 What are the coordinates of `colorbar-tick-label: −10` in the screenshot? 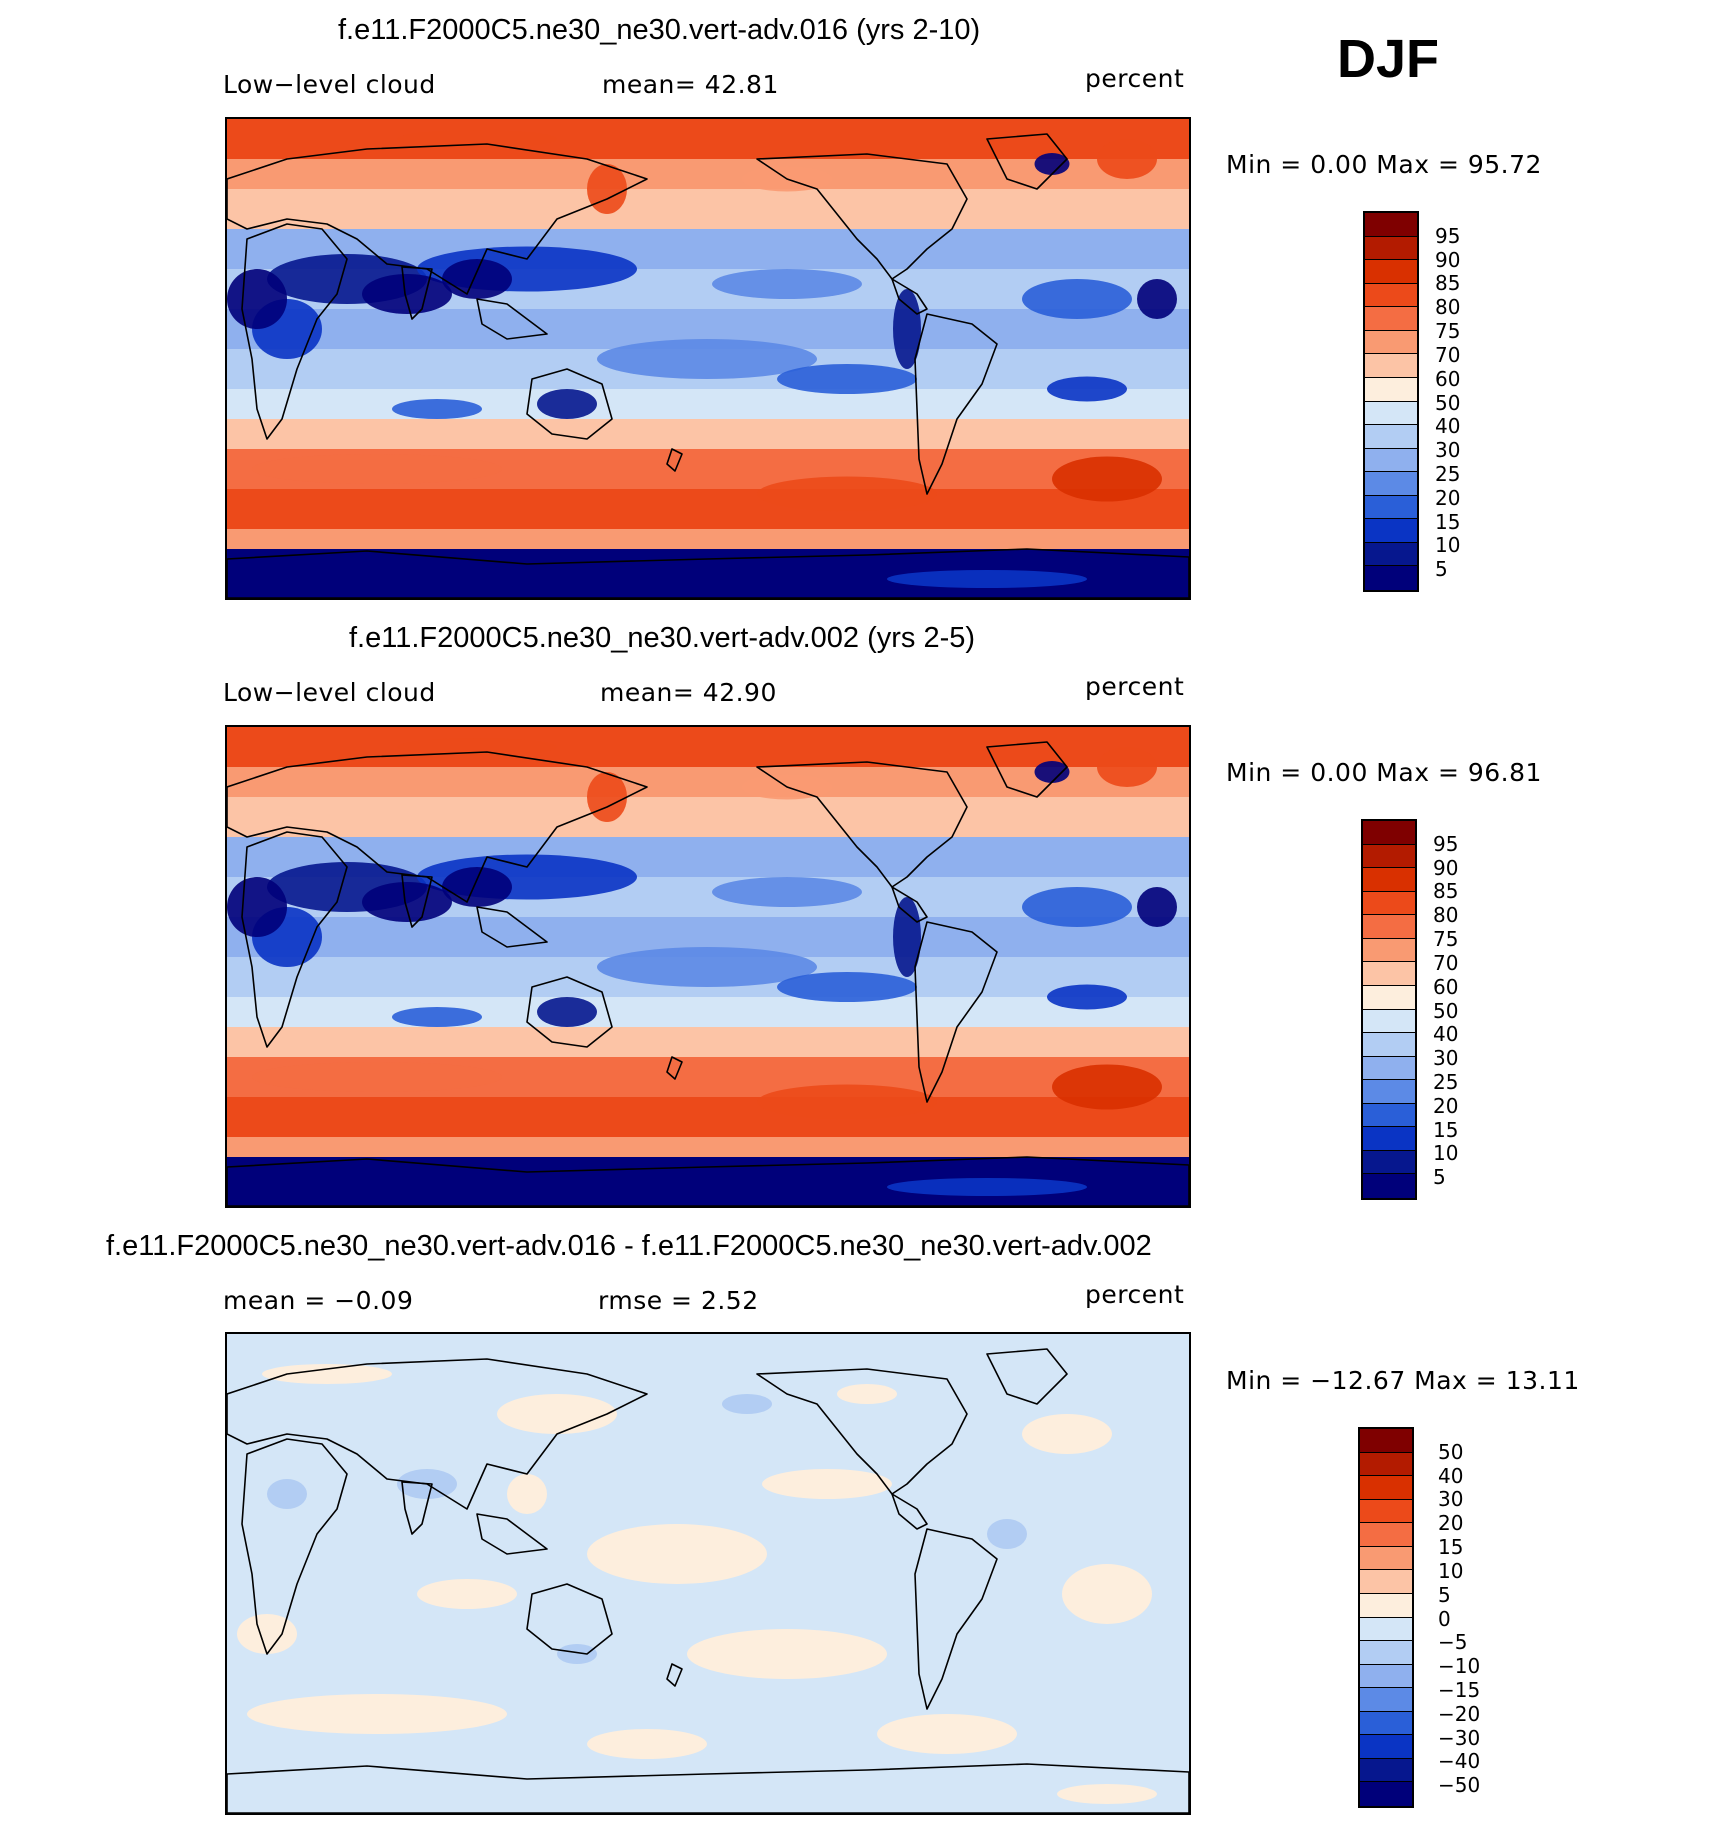 It's located at (1459, 1666).